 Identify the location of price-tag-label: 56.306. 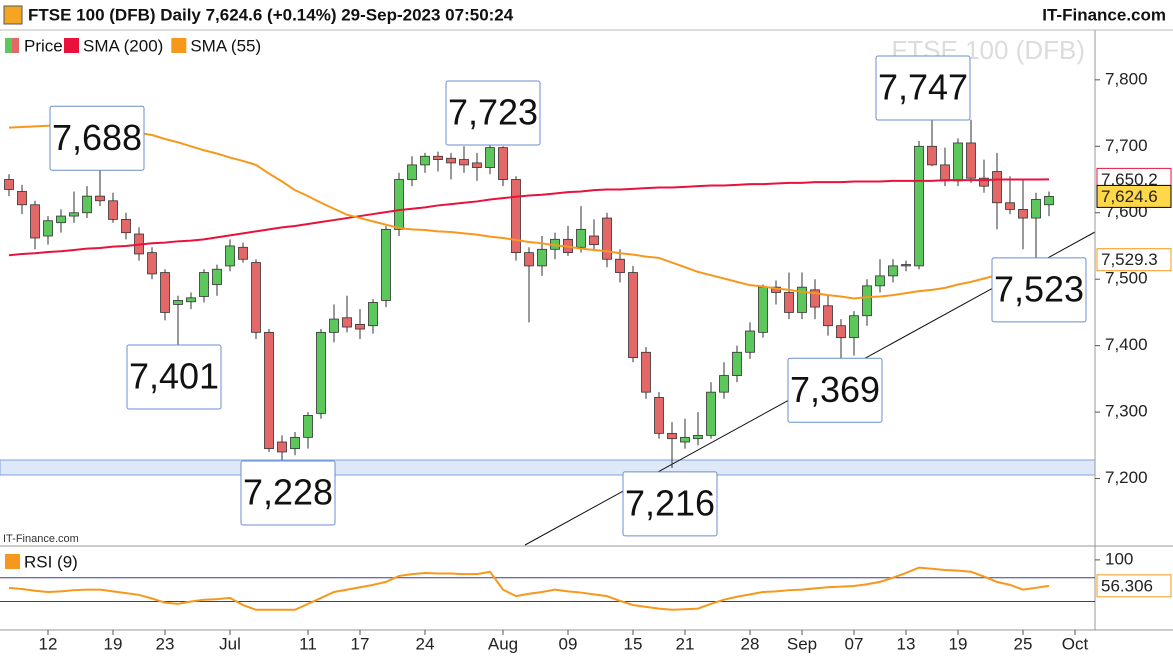
(1127, 585).